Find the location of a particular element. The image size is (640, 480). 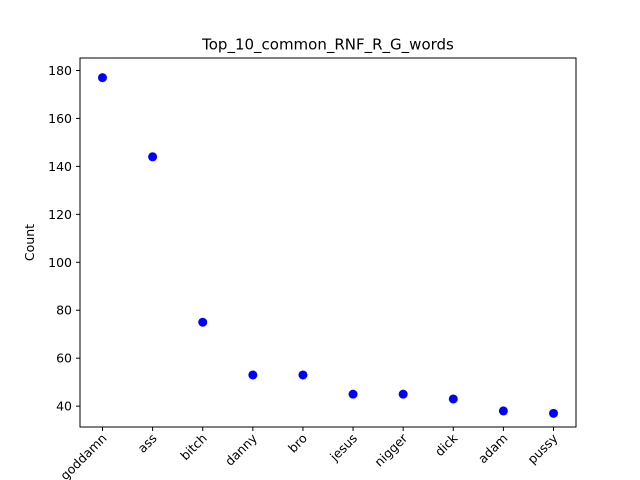

y-tick-label: 80 is located at coordinates (64, 310).